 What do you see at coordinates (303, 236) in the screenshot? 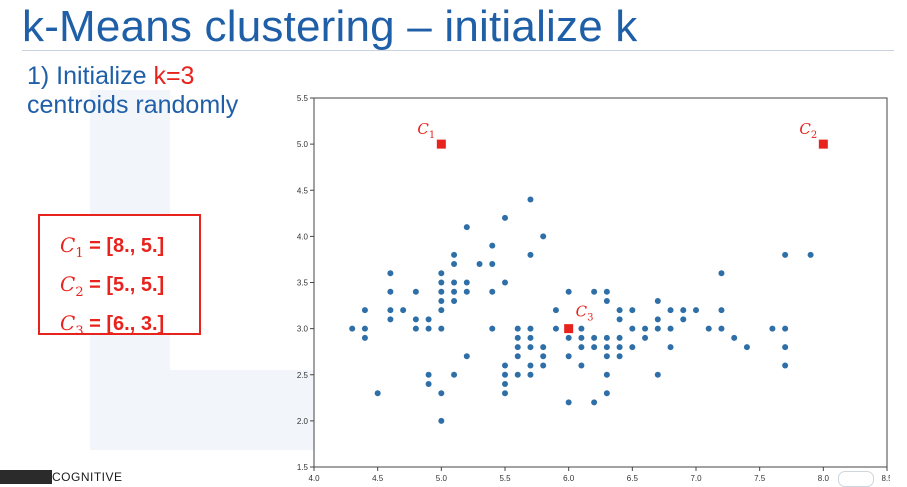
I see `y-tick-label: 4.0` at bounding box center [303, 236].